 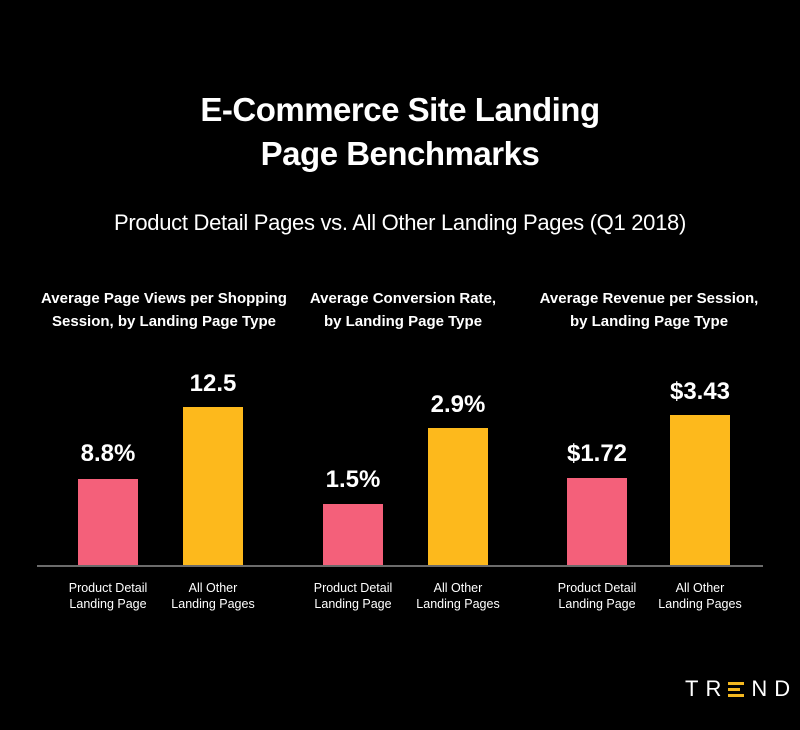 I want to click on x-axis-baseline, so click(x=400, y=566).